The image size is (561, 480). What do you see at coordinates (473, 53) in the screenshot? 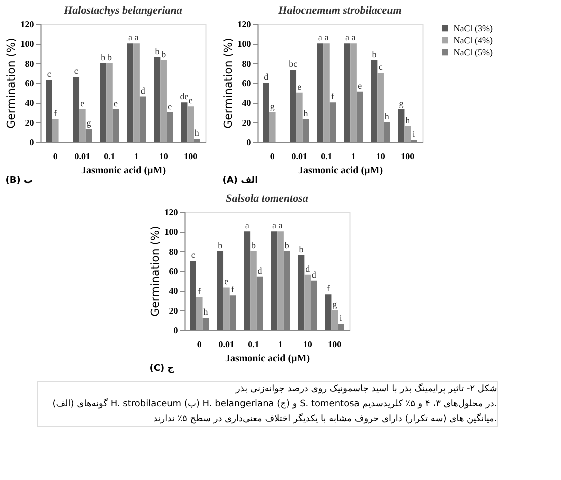
I see `legend-label: NaCl (5%)` at bounding box center [473, 53].